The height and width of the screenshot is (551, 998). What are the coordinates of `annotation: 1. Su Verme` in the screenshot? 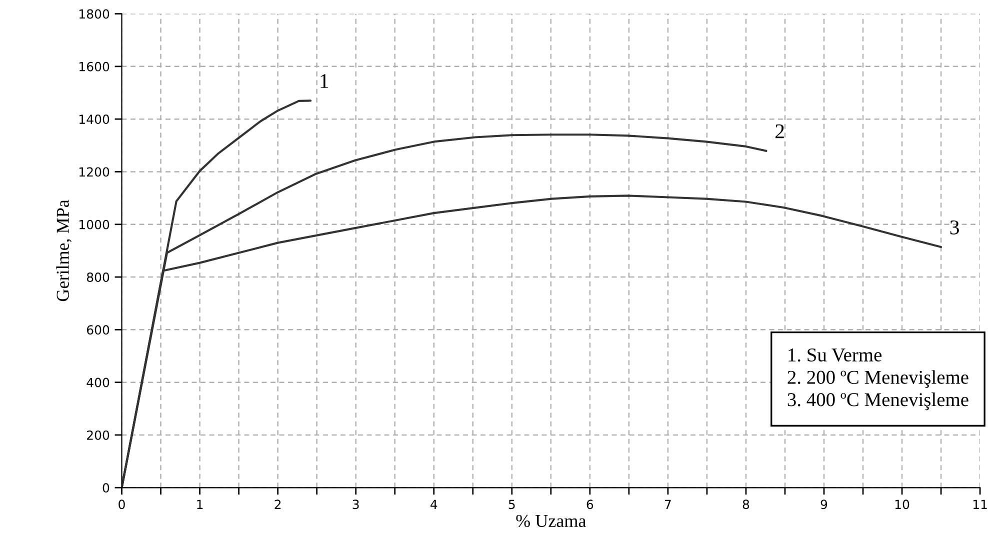 It's located at (835, 355).